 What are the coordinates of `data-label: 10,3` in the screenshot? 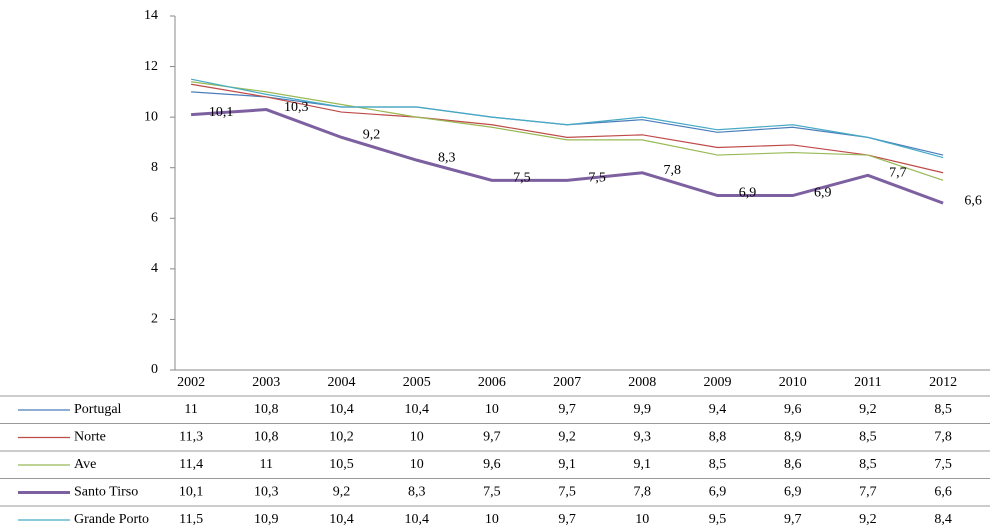 It's located at (296, 107).